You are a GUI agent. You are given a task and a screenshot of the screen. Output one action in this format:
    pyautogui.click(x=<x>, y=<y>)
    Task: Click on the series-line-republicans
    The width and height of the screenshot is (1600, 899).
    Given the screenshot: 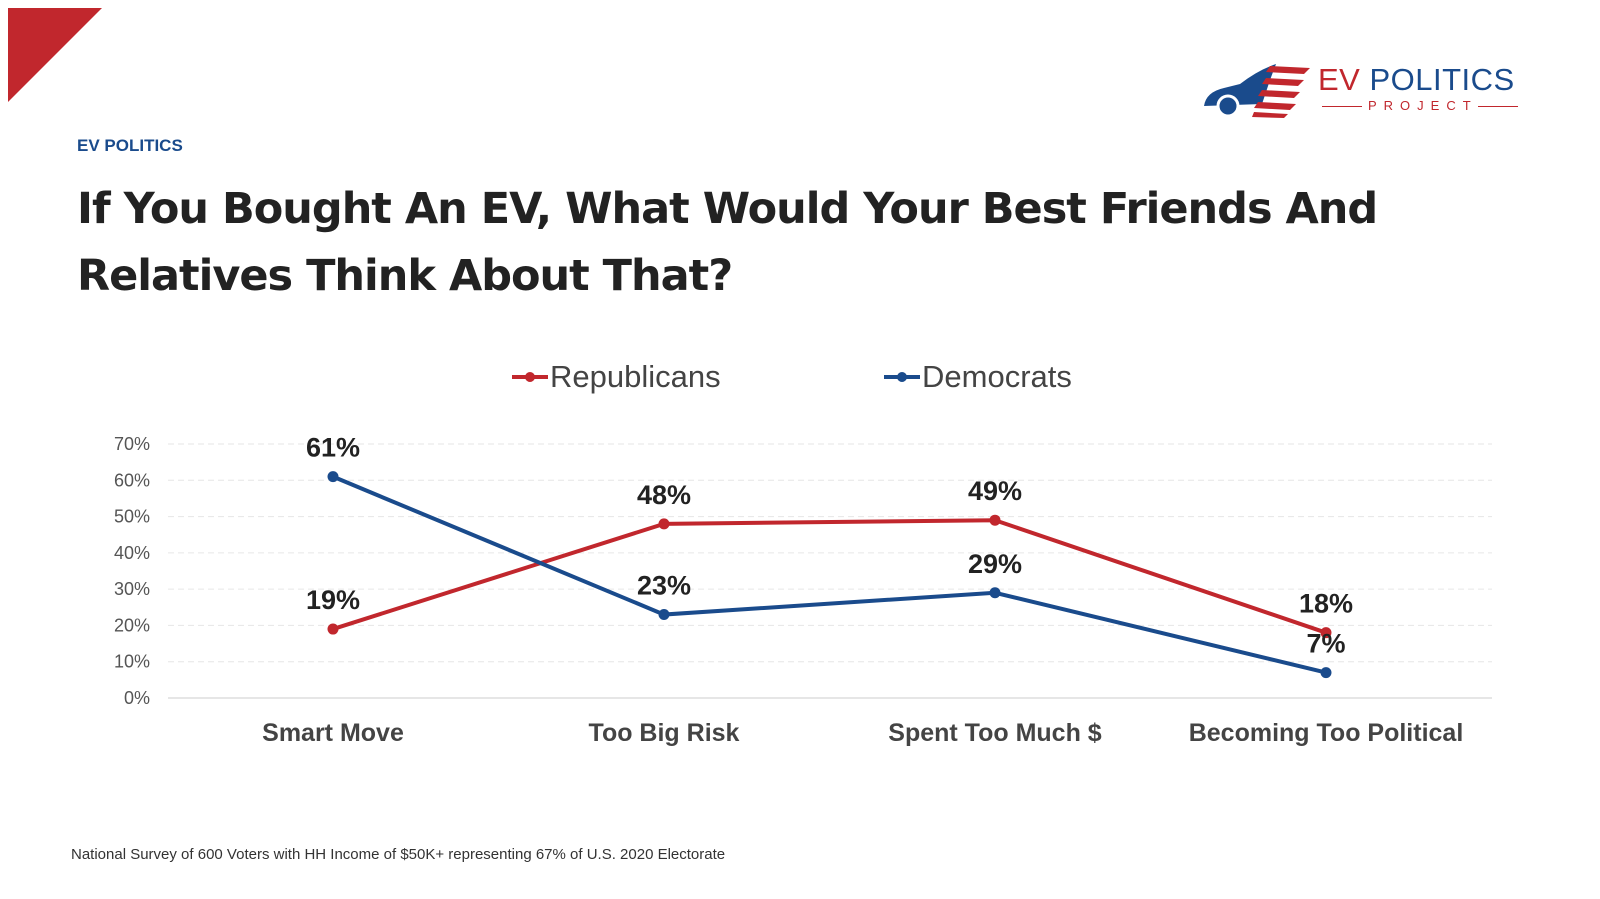 What is the action you would take?
    pyautogui.click(x=829, y=576)
    